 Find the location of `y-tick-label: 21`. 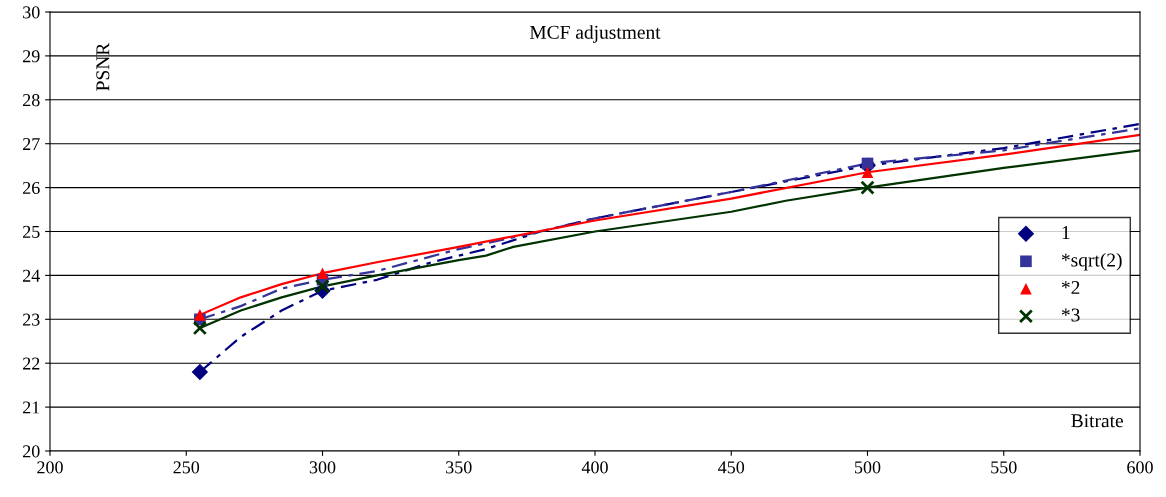

y-tick-label: 21 is located at coordinates (31, 407).